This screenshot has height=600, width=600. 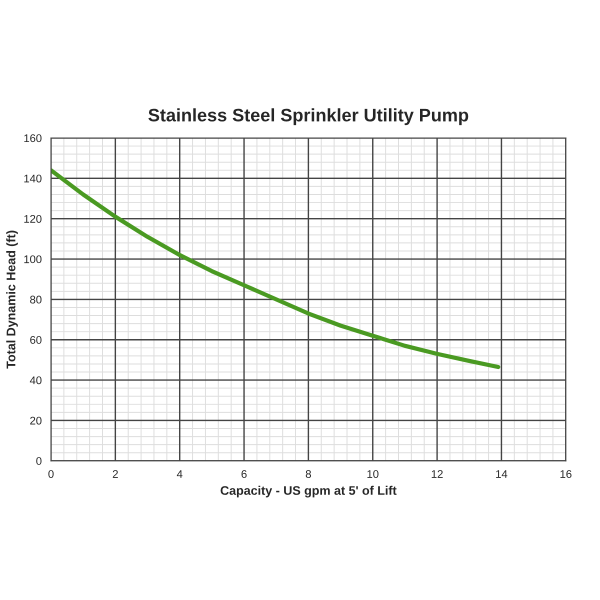 I want to click on y-tick-label: 120, so click(x=33, y=218).